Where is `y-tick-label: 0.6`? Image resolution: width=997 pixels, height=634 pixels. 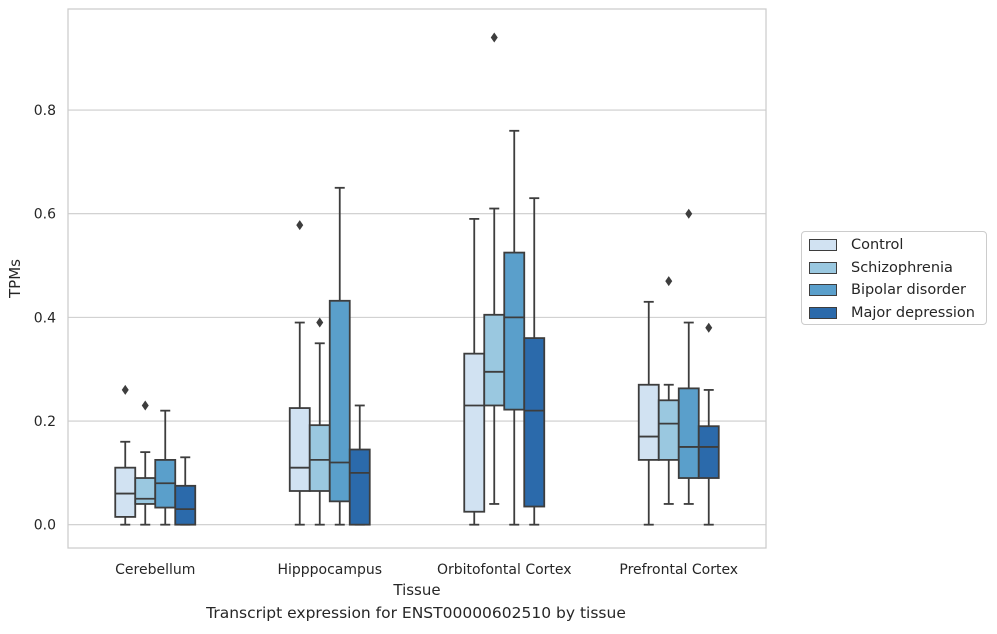 y-tick-label: 0.6 is located at coordinates (45, 215).